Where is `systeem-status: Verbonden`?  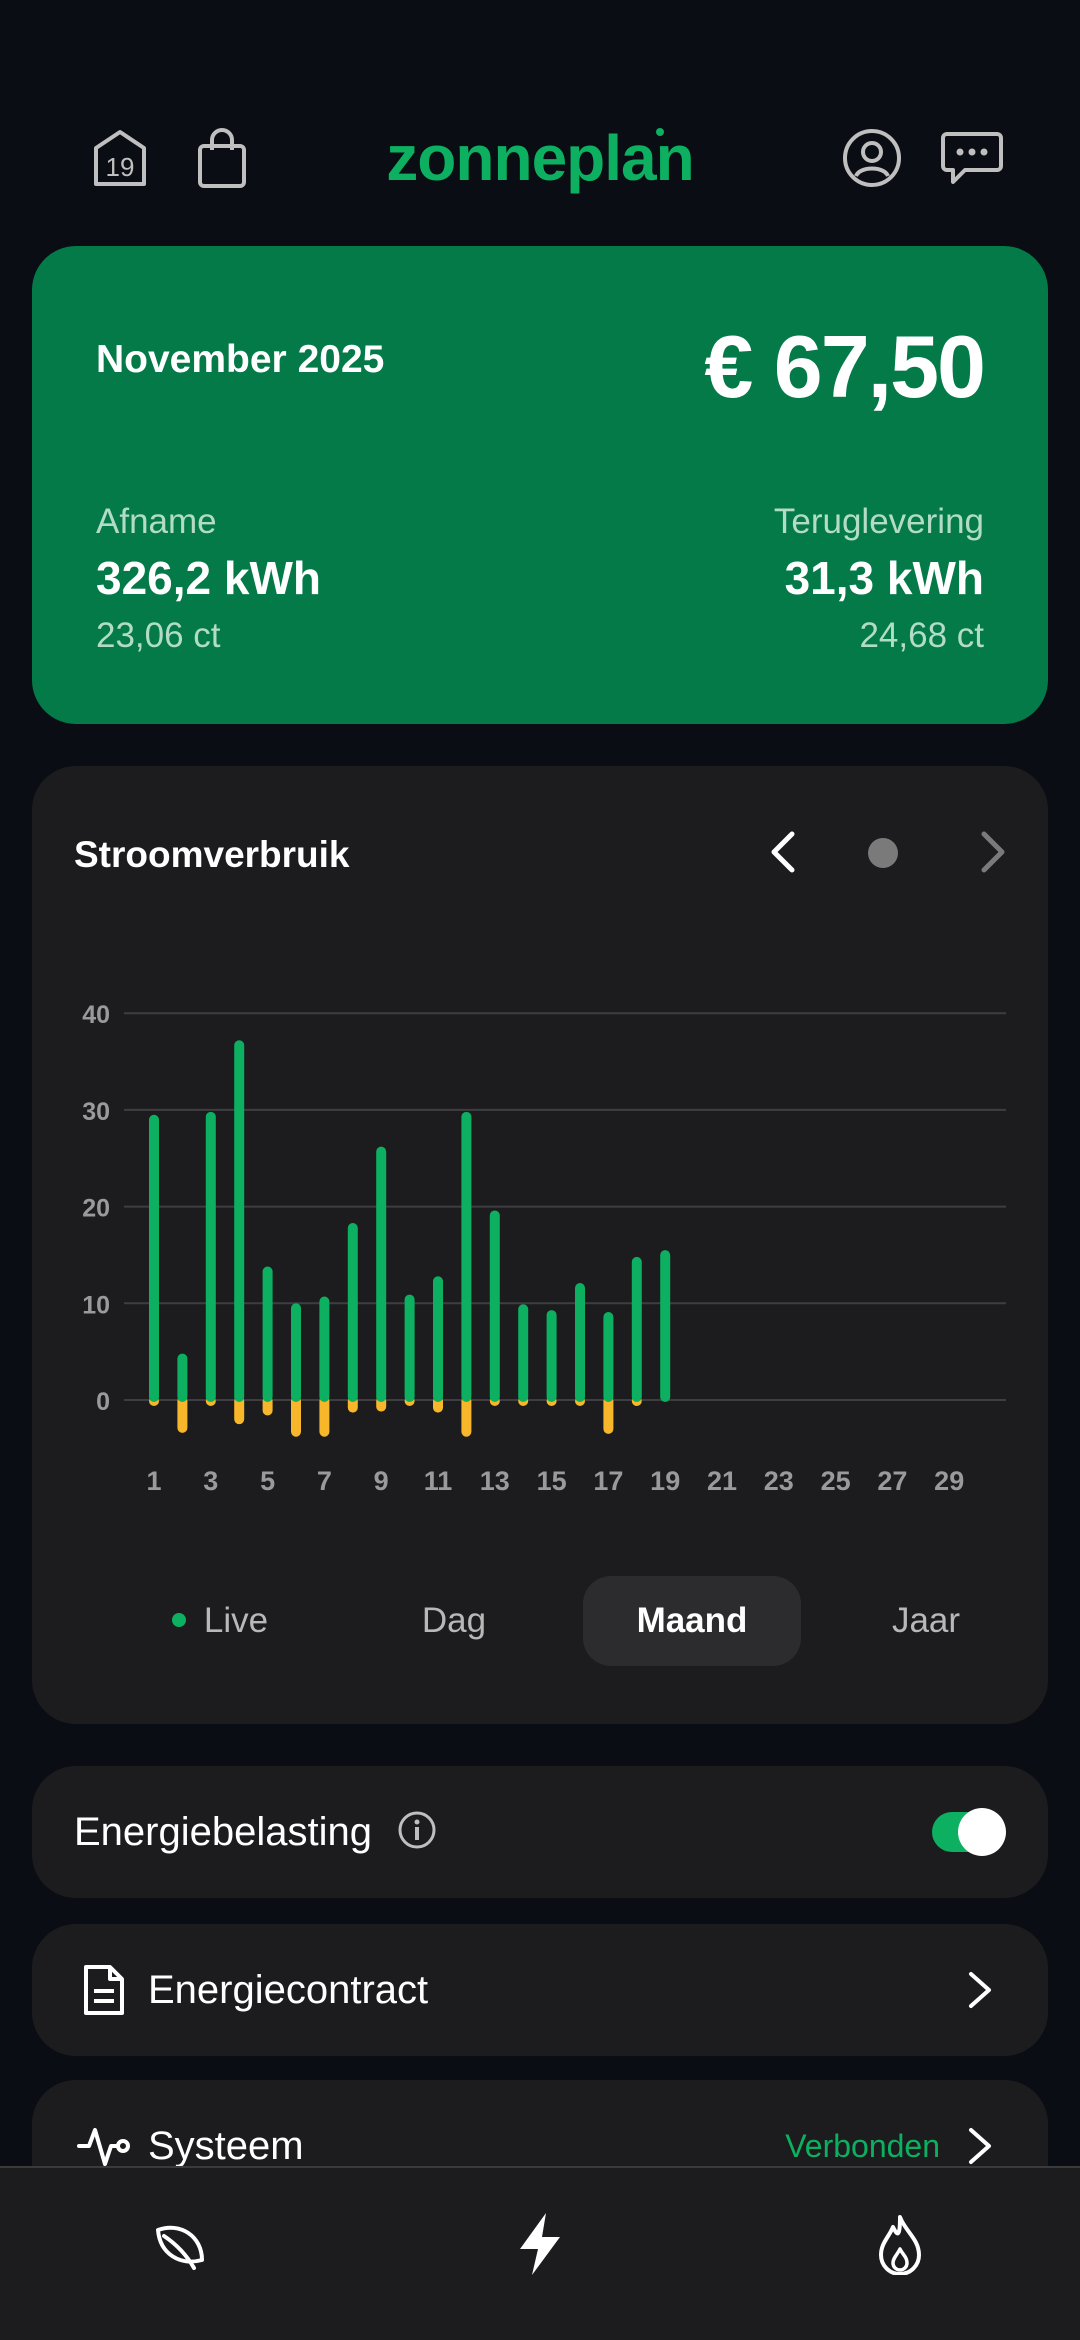 systeem-status: Verbonden is located at coordinates (862, 2146).